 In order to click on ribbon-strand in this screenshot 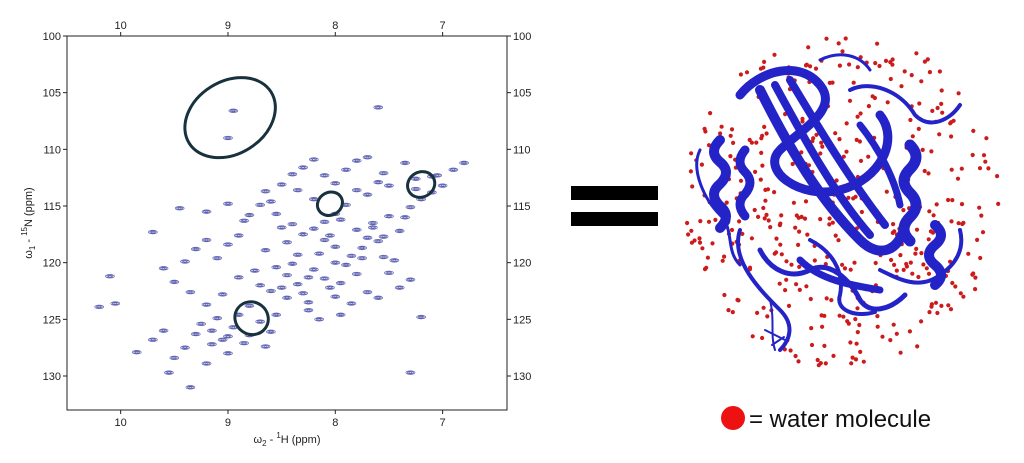, I will do `click(814, 131)`.